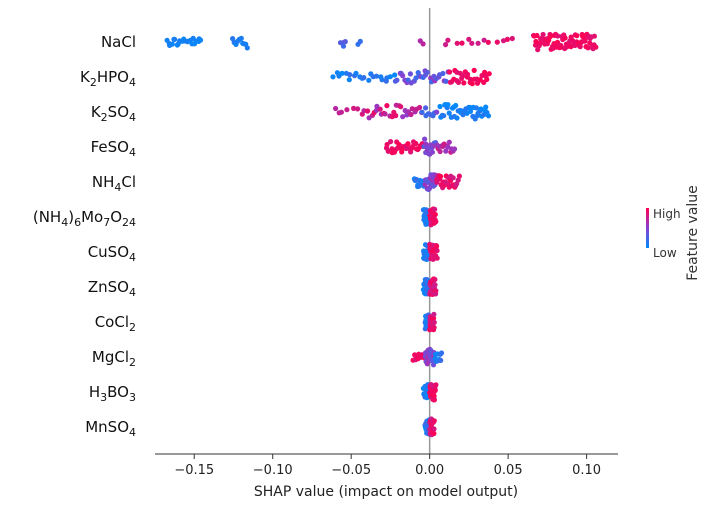 Image resolution: width=715 pixels, height=509 pixels. I want to click on feature-label: NaCl, so click(118, 42).